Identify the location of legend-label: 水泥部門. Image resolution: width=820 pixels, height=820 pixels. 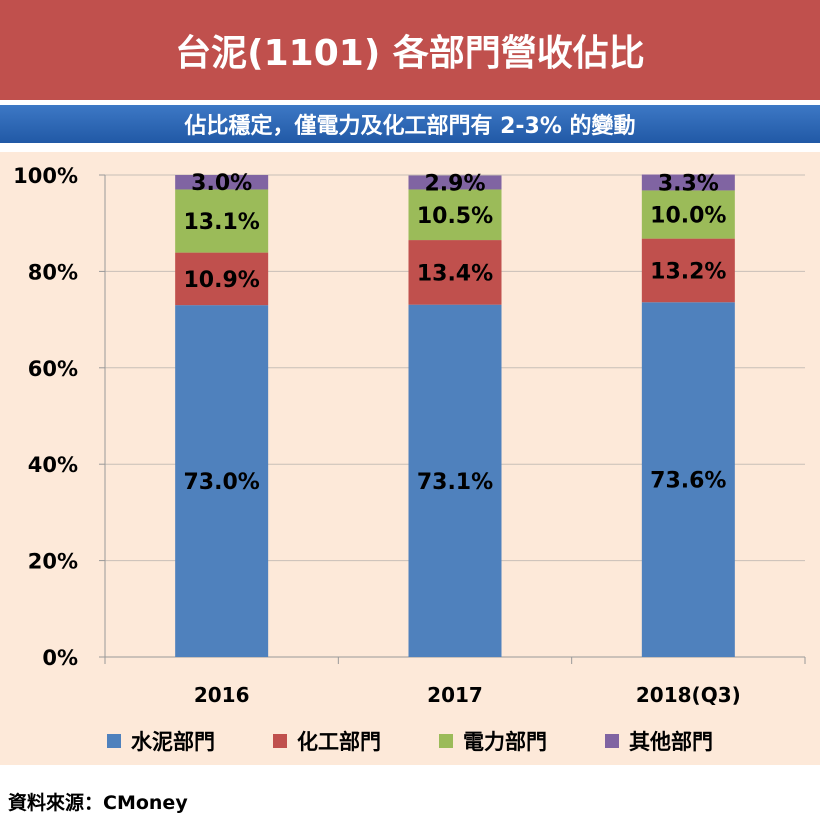
(173, 742).